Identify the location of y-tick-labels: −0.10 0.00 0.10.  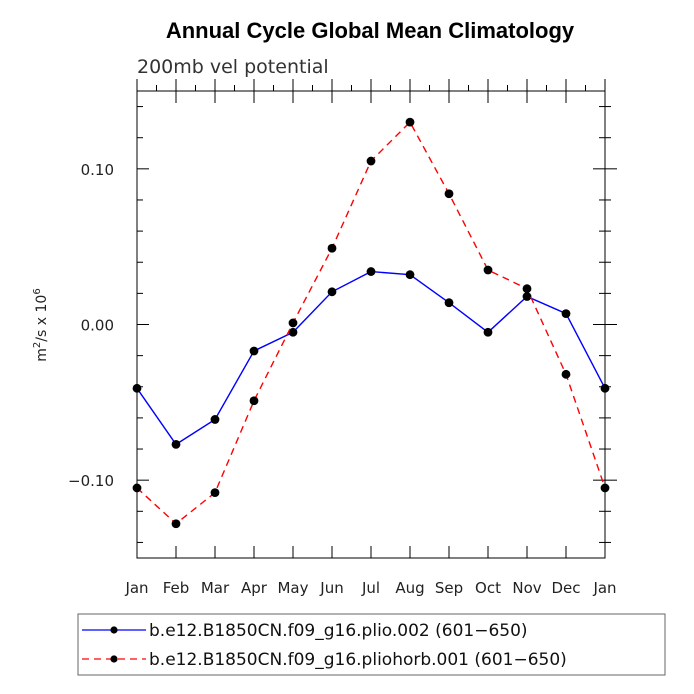
(91, 325).